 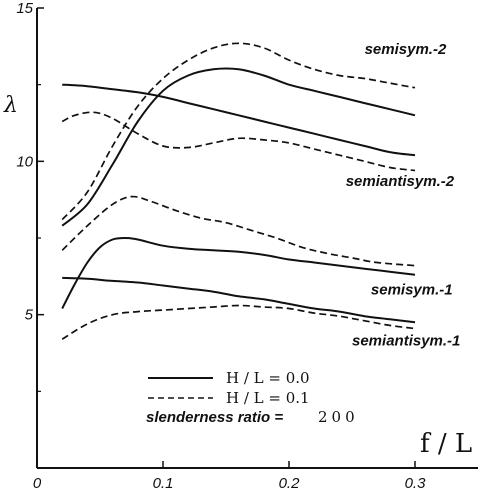 I want to click on y-tick-label-0: 5, so click(x=29, y=315).